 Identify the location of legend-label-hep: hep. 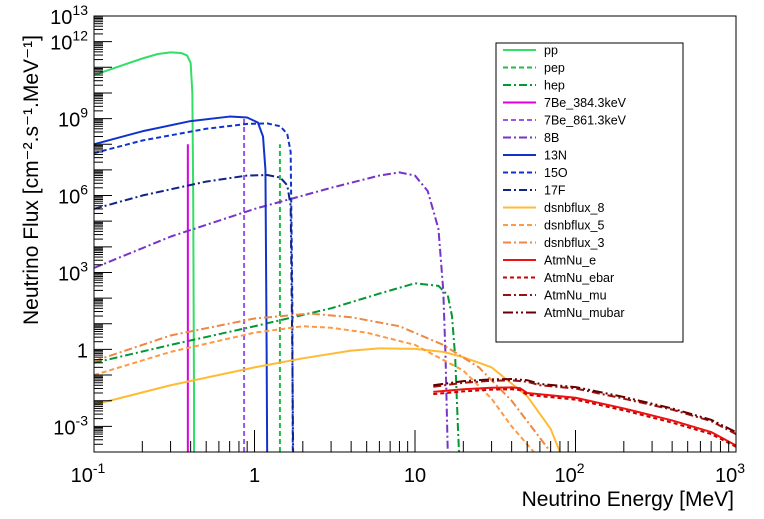
(554, 86).